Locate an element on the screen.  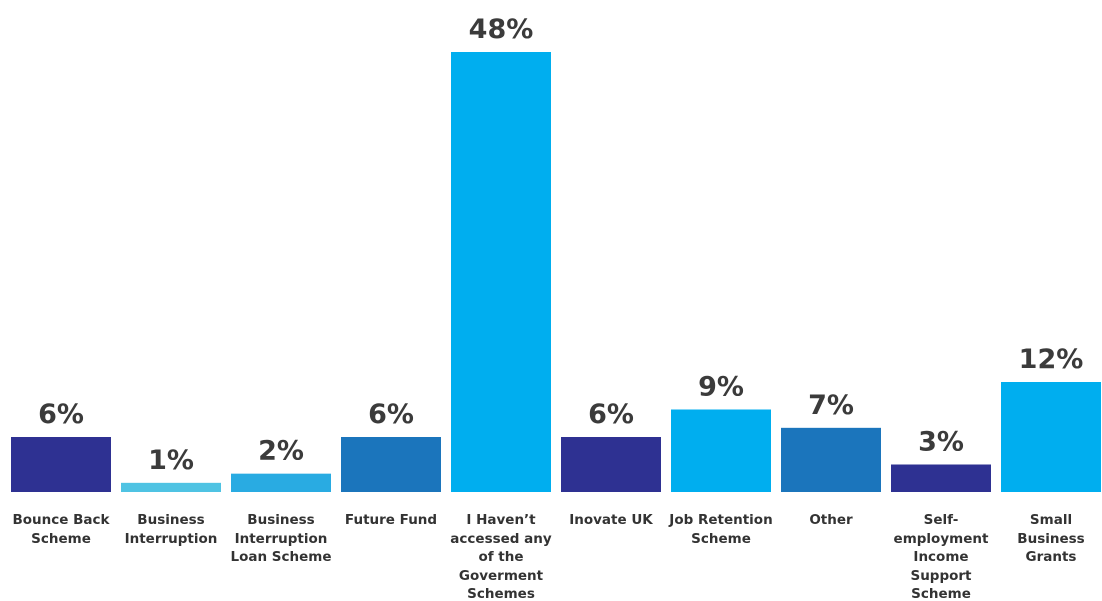
value-label: 12% is located at coordinates (1051, 359).